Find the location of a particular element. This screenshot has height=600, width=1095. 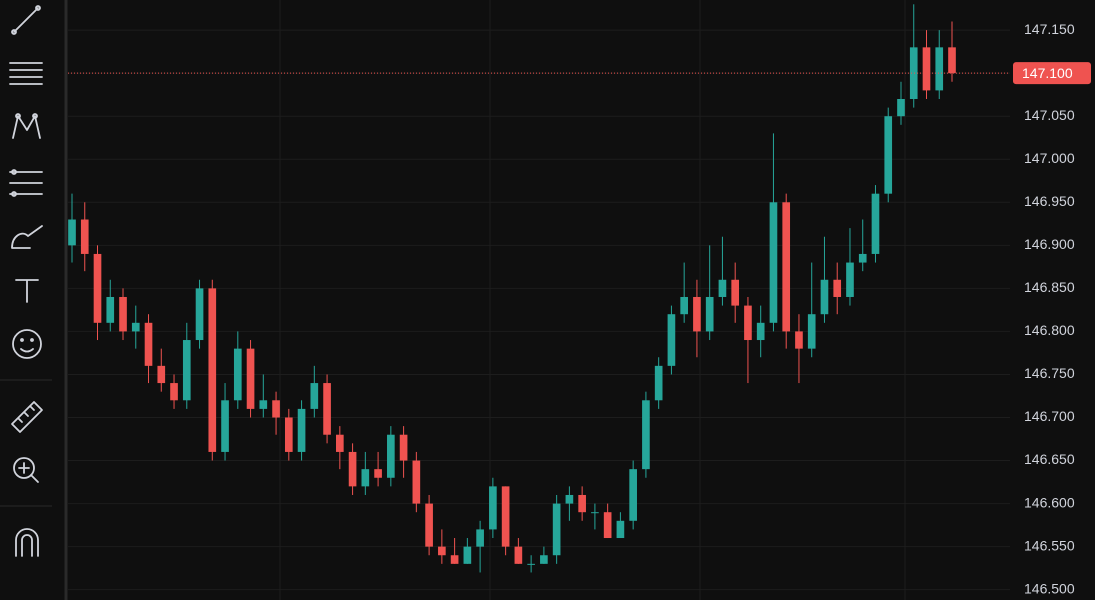

pattern-tool is located at coordinates (26, 126).